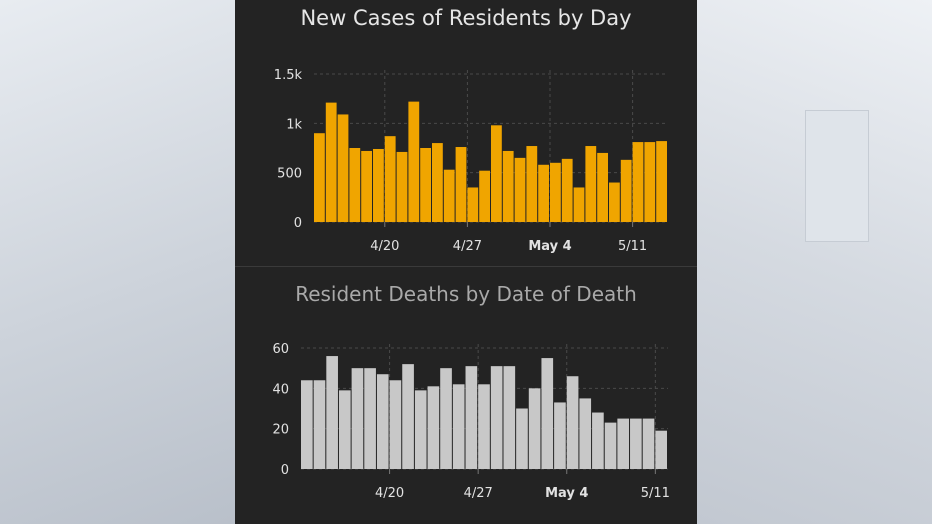 The image size is (932, 524). Describe the element at coordinates (478, 493) in the screenshot. I see `deaths-x-tick-label: 4/27` at that location.